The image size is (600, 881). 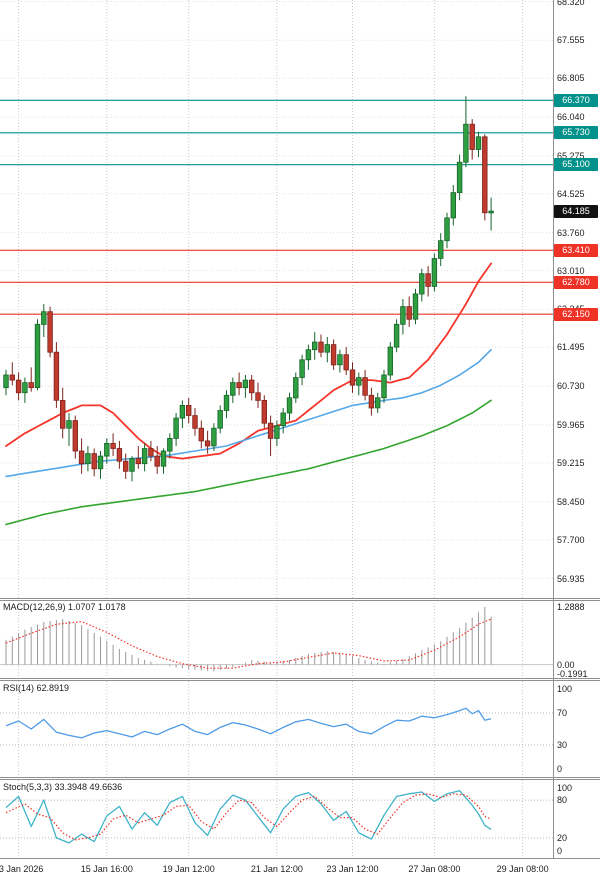 What do you see at coordinates (276, 726) in the screenshot?
I see `rsi-indicator` at bounding box center [276, 726].